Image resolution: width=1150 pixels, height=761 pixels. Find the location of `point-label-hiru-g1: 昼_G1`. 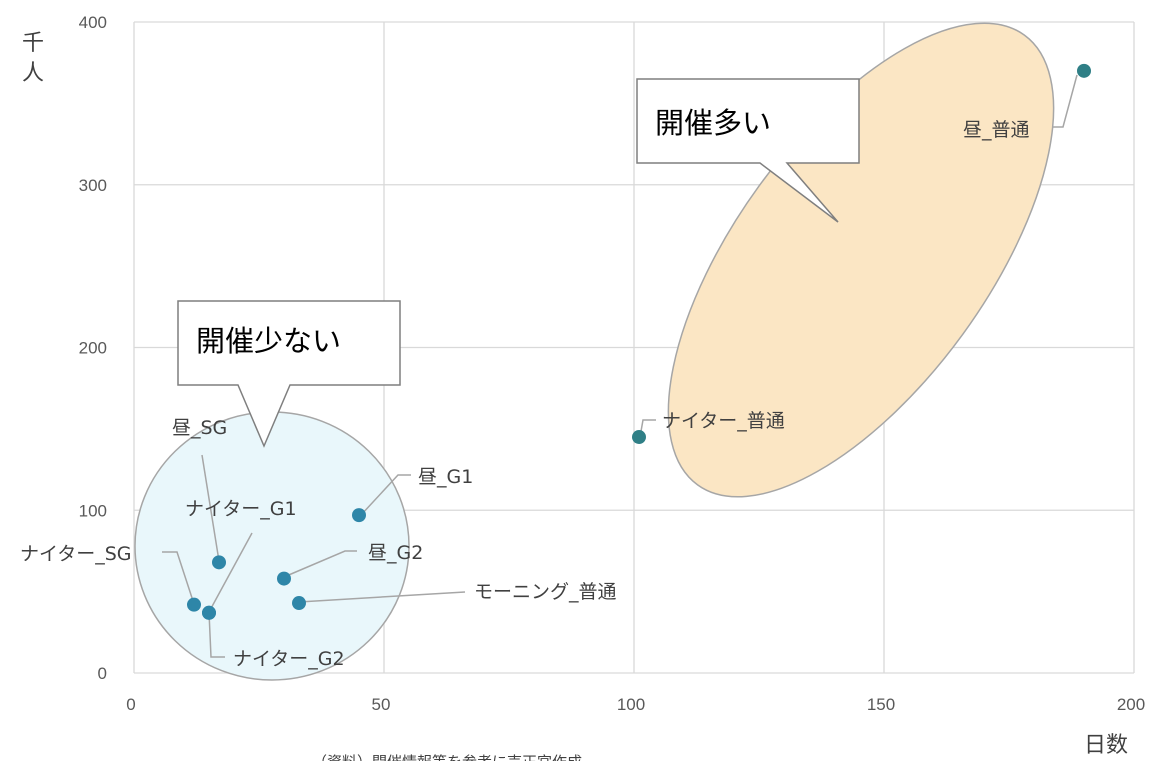

point-label-hiru-g1: 昼_G1 is located at coordinates (445, 477).